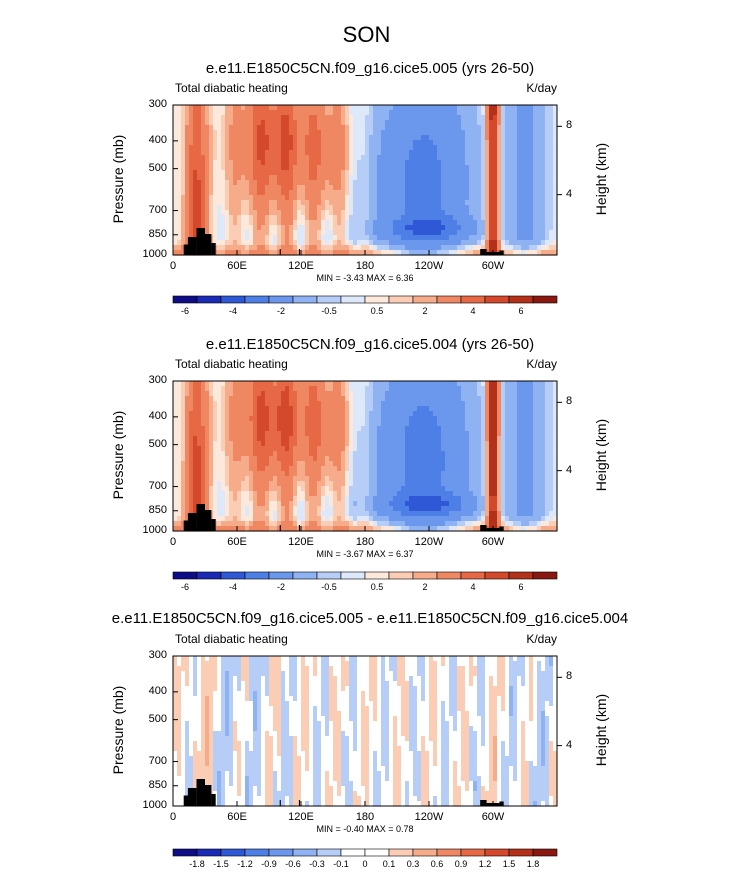  I want to click on colorbar-swatch, so click(185, 299).